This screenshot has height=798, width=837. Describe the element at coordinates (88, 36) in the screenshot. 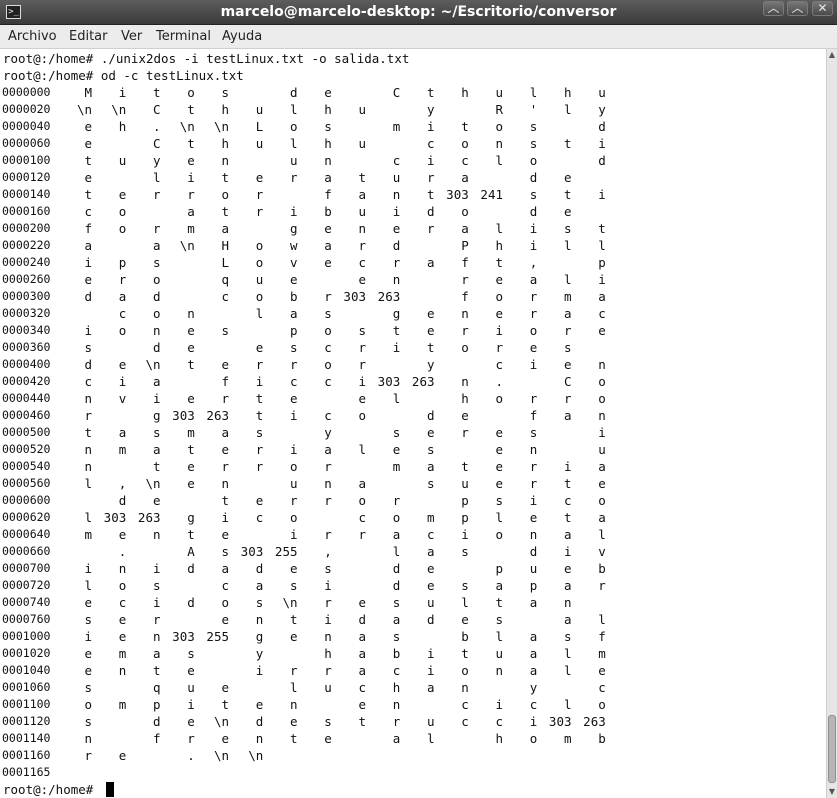

I see `menu-editar: Editar` at that location.